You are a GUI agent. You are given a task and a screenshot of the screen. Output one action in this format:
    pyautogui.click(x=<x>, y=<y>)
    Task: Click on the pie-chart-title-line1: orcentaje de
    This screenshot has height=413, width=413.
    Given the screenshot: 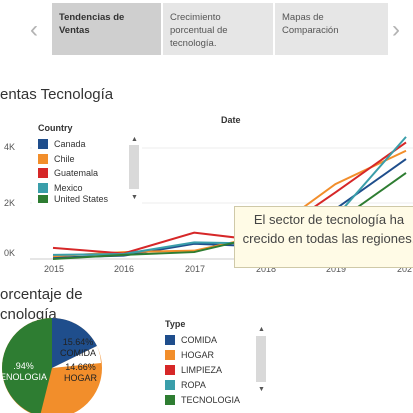 What is the action you would take?
    pyautogui.click(x=41, y=294)
    